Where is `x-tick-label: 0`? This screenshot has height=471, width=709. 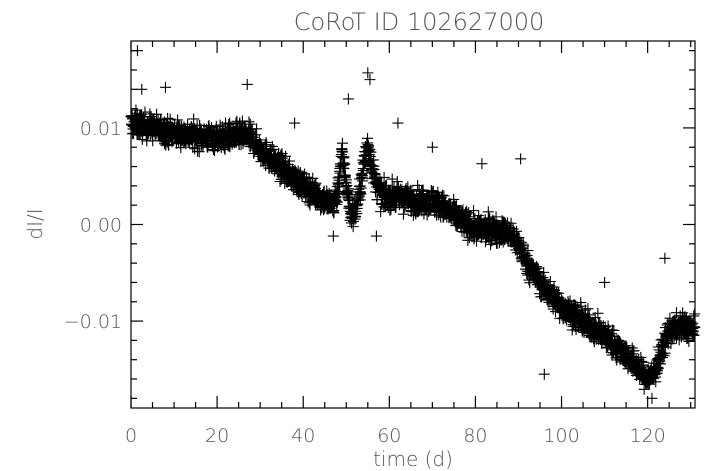 x-tick-label: 0 is located at coordinates (131, 436).